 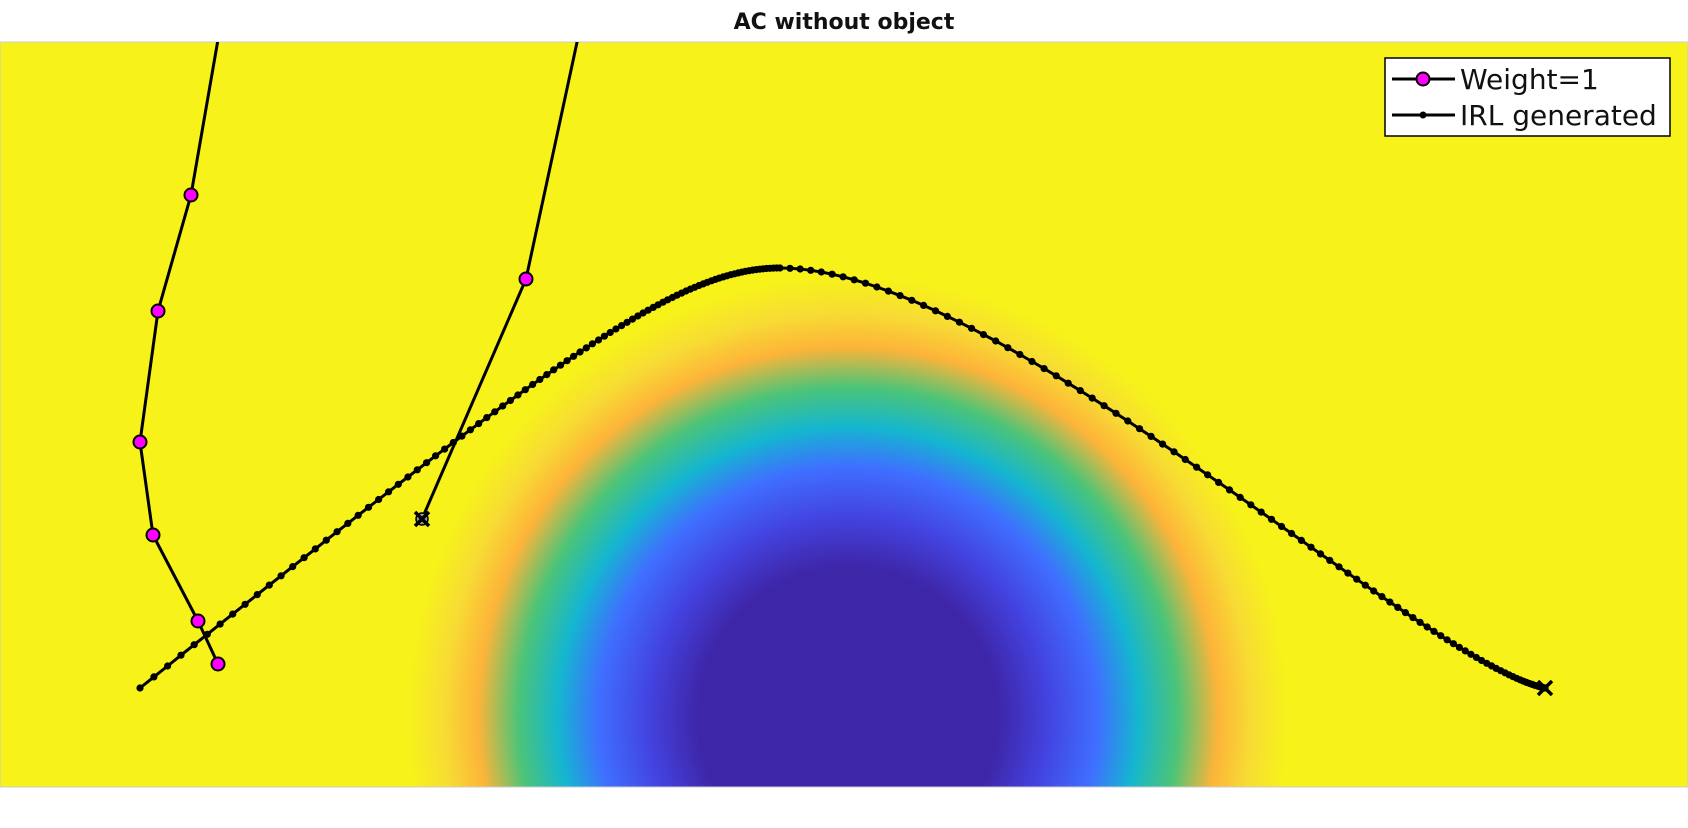 I want to click on legend: Weight=1 IRL generated, so click(x=1527, y=97).